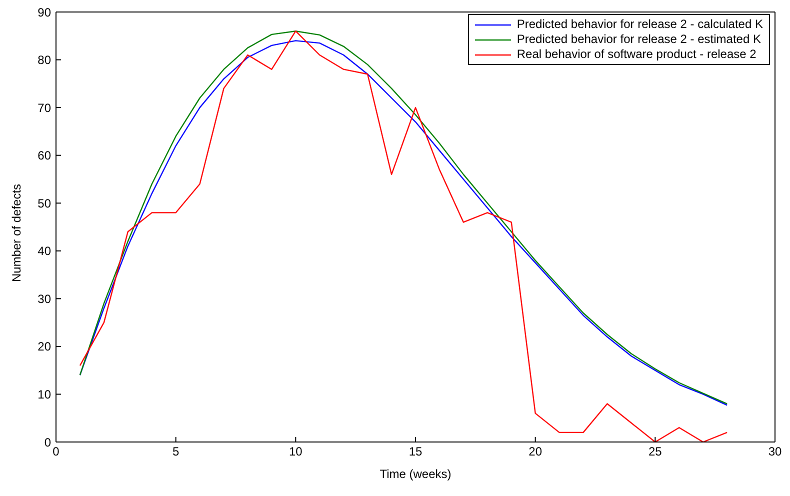 Image resolution: width=790 pixels, height=496 pixels. What do you see at coordinates (535, 451) in the screenshot?
I see `x-tick-label: 20` at bounding box center [535, 451].